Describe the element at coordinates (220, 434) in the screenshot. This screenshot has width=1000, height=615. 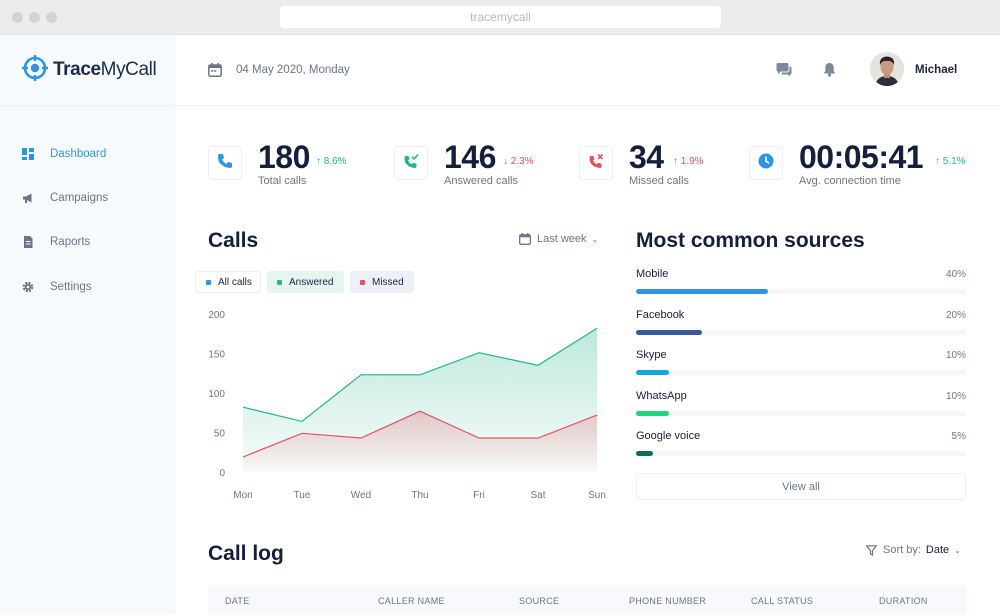
I see `y-tick-label: 50` at that location.